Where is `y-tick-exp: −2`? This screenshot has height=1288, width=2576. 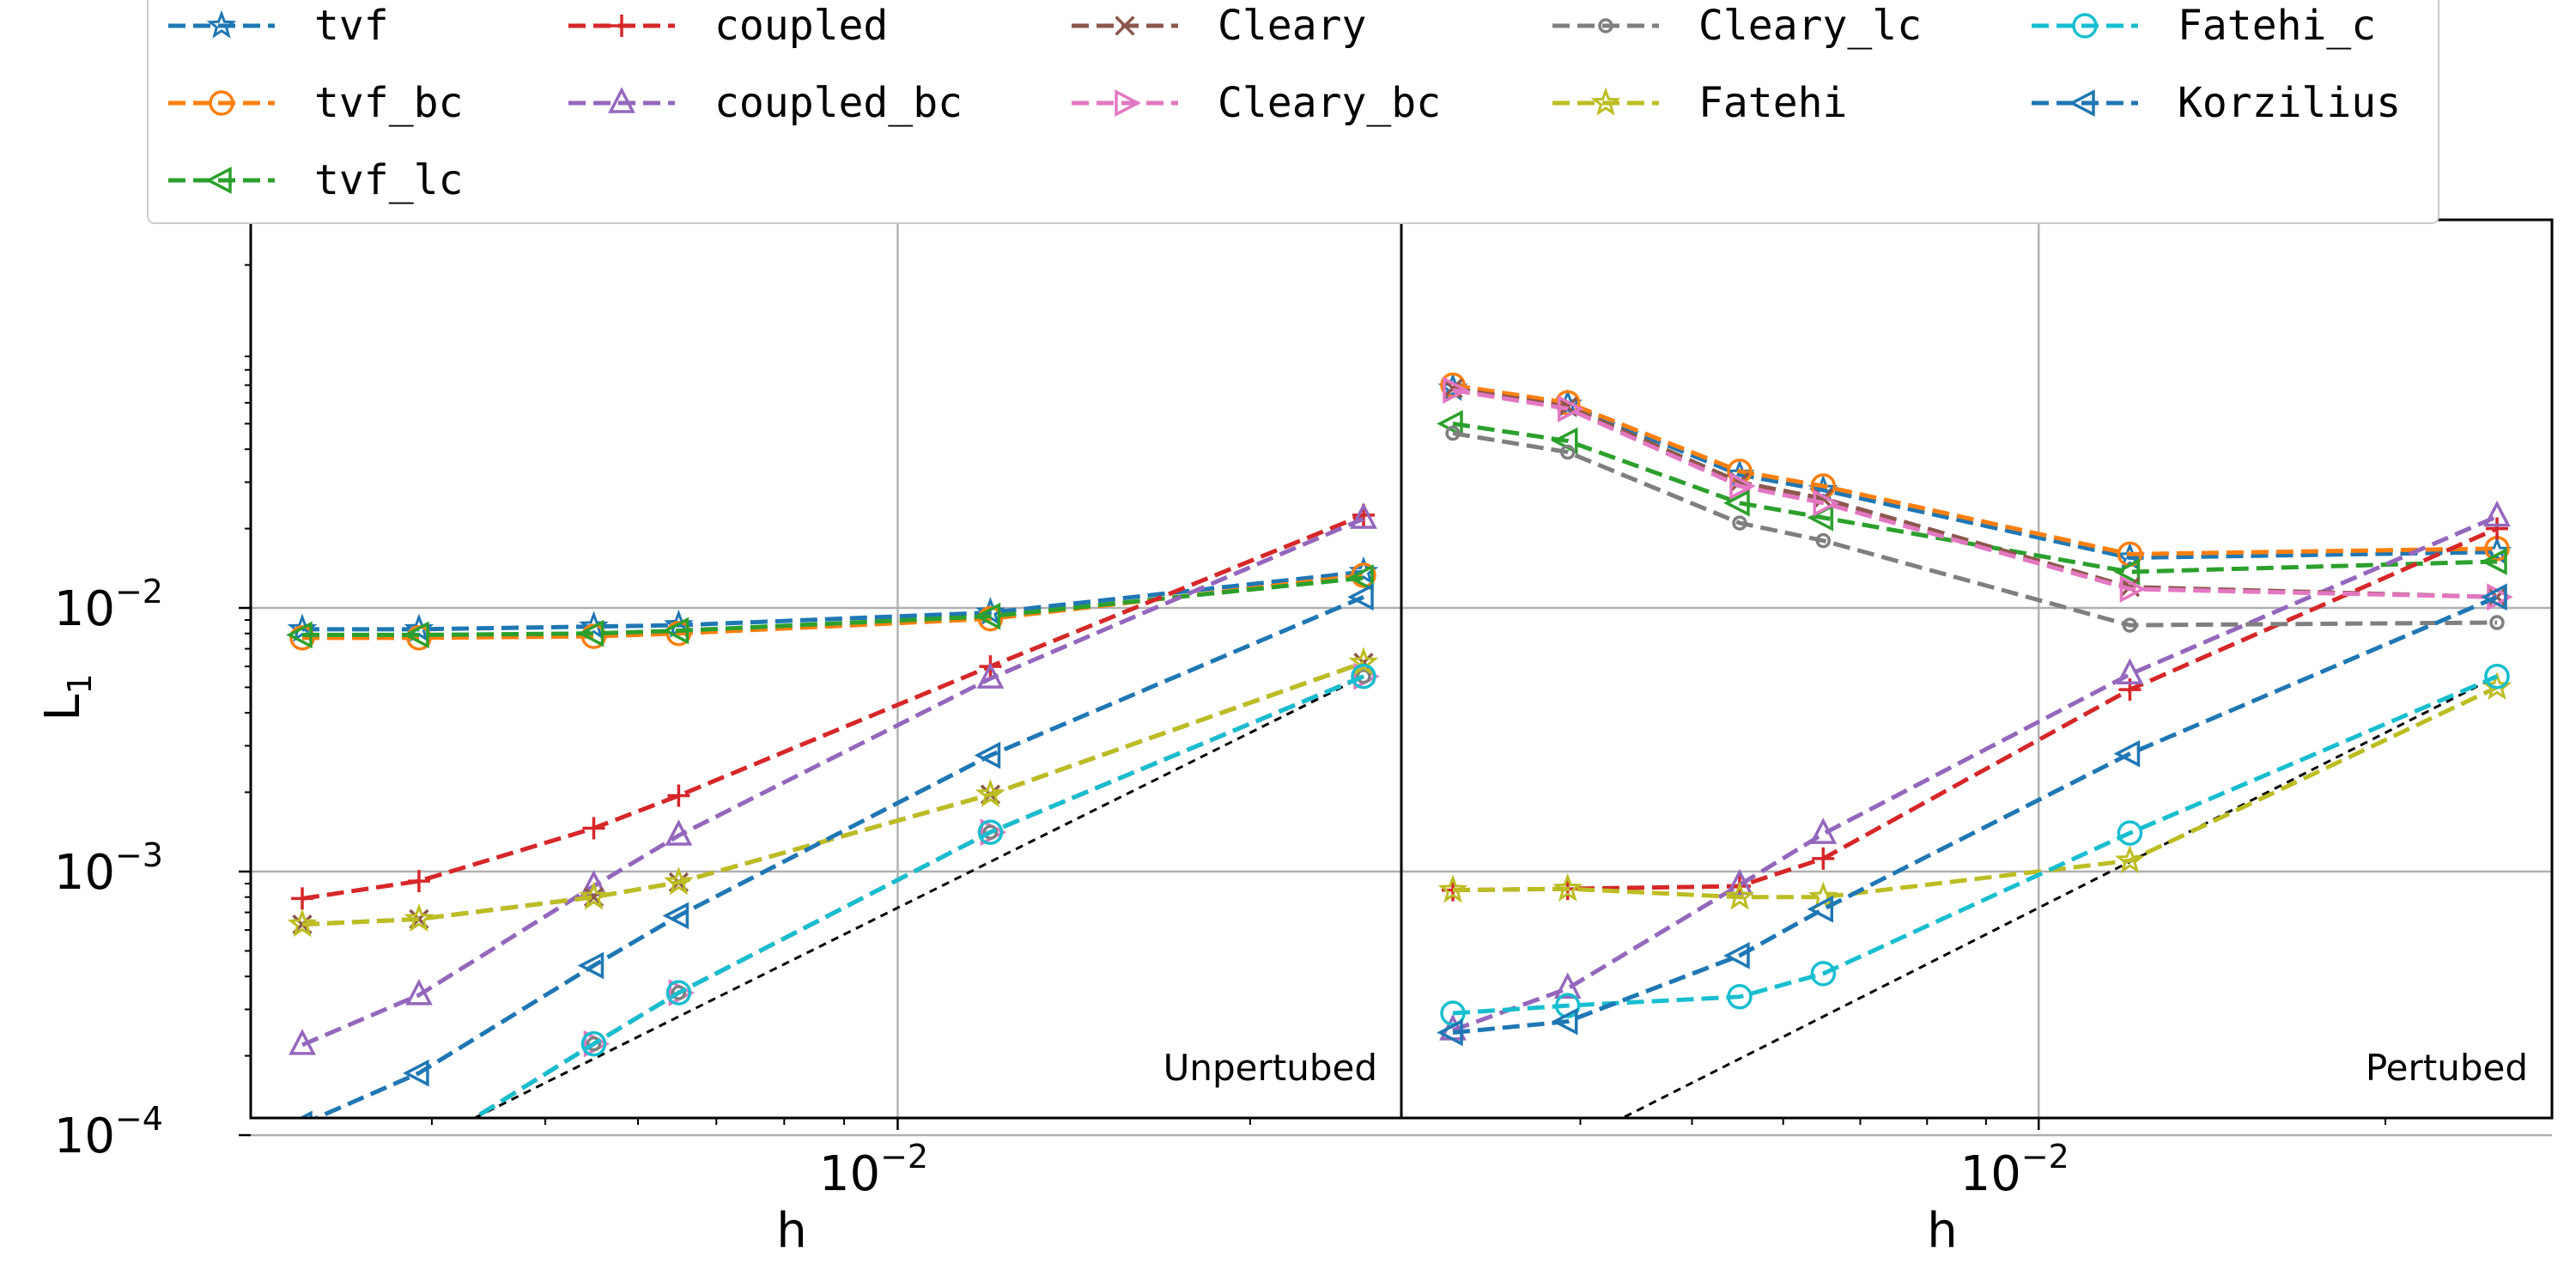
y-tick-exp: −2 is located at coordinates (139, 592).